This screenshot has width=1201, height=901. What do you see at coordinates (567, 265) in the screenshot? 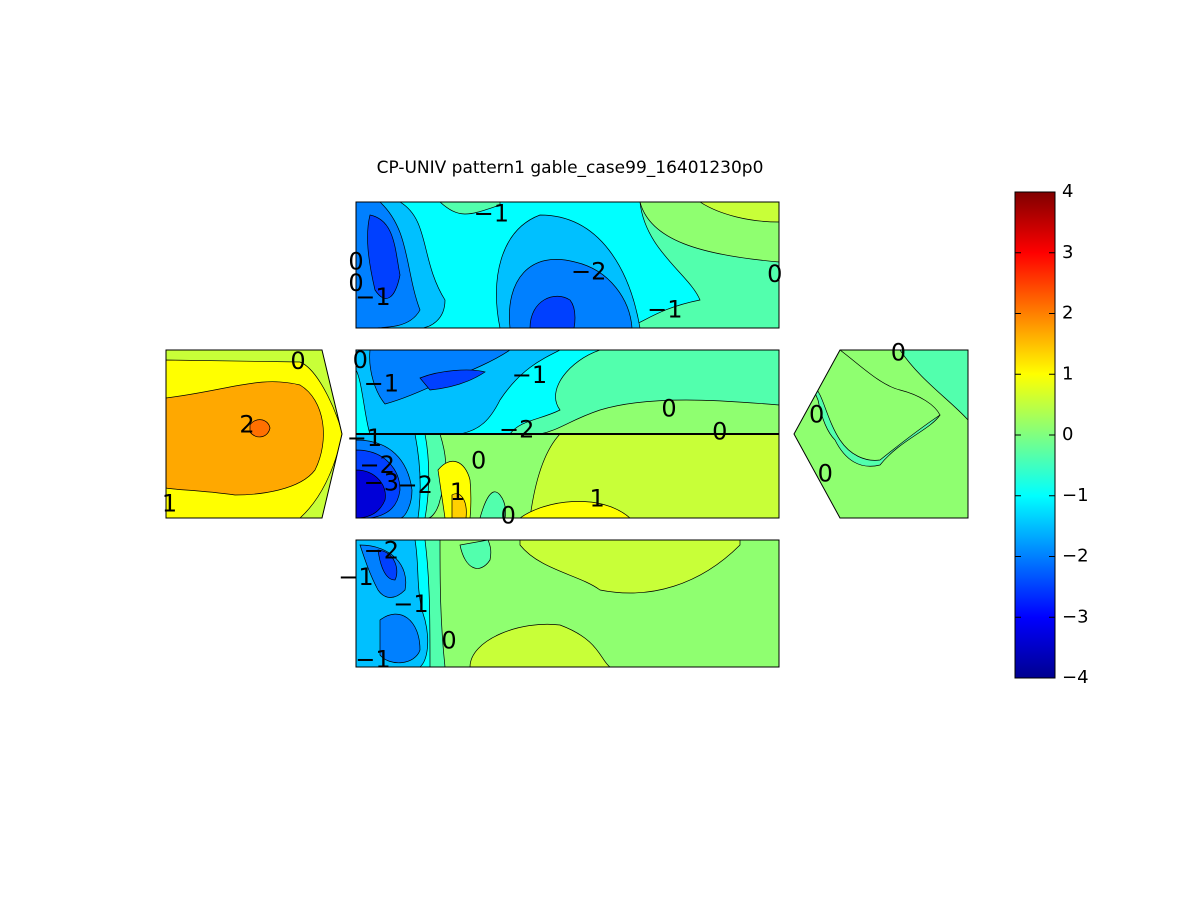
I see `panel-top` at bounding box center [567, 265].